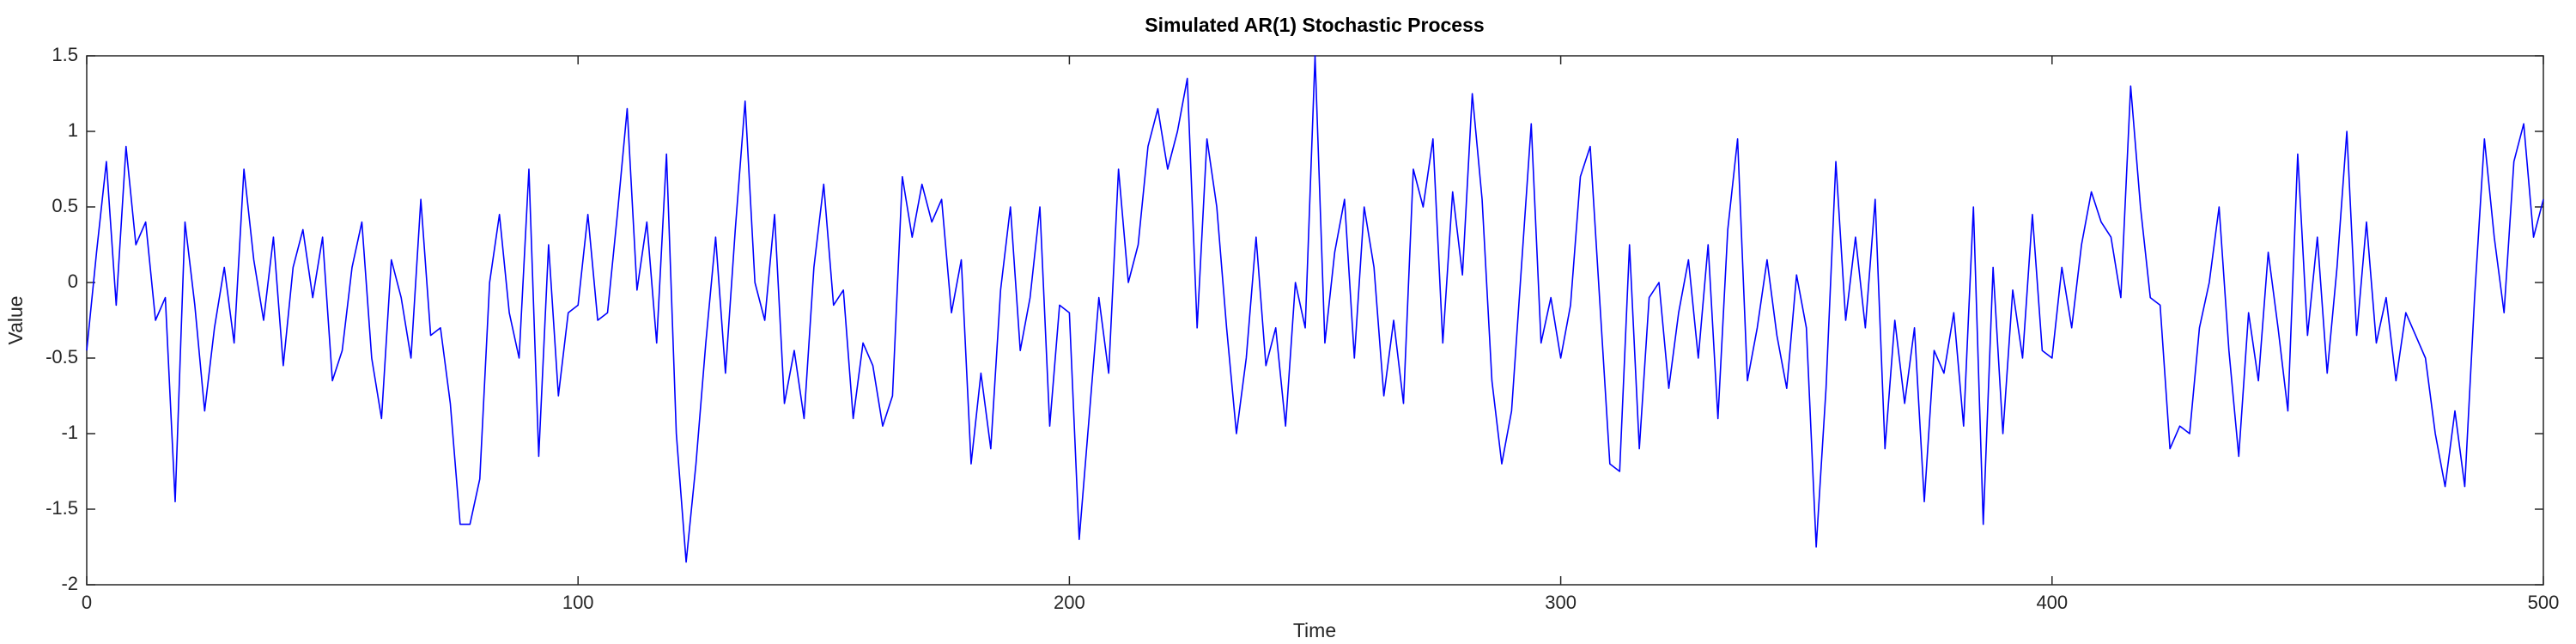 The image size is (2576, 644). Describe the element at coordinates (62, 357) in the screenshot. I see `y-tick-label: -0.5` at that location.